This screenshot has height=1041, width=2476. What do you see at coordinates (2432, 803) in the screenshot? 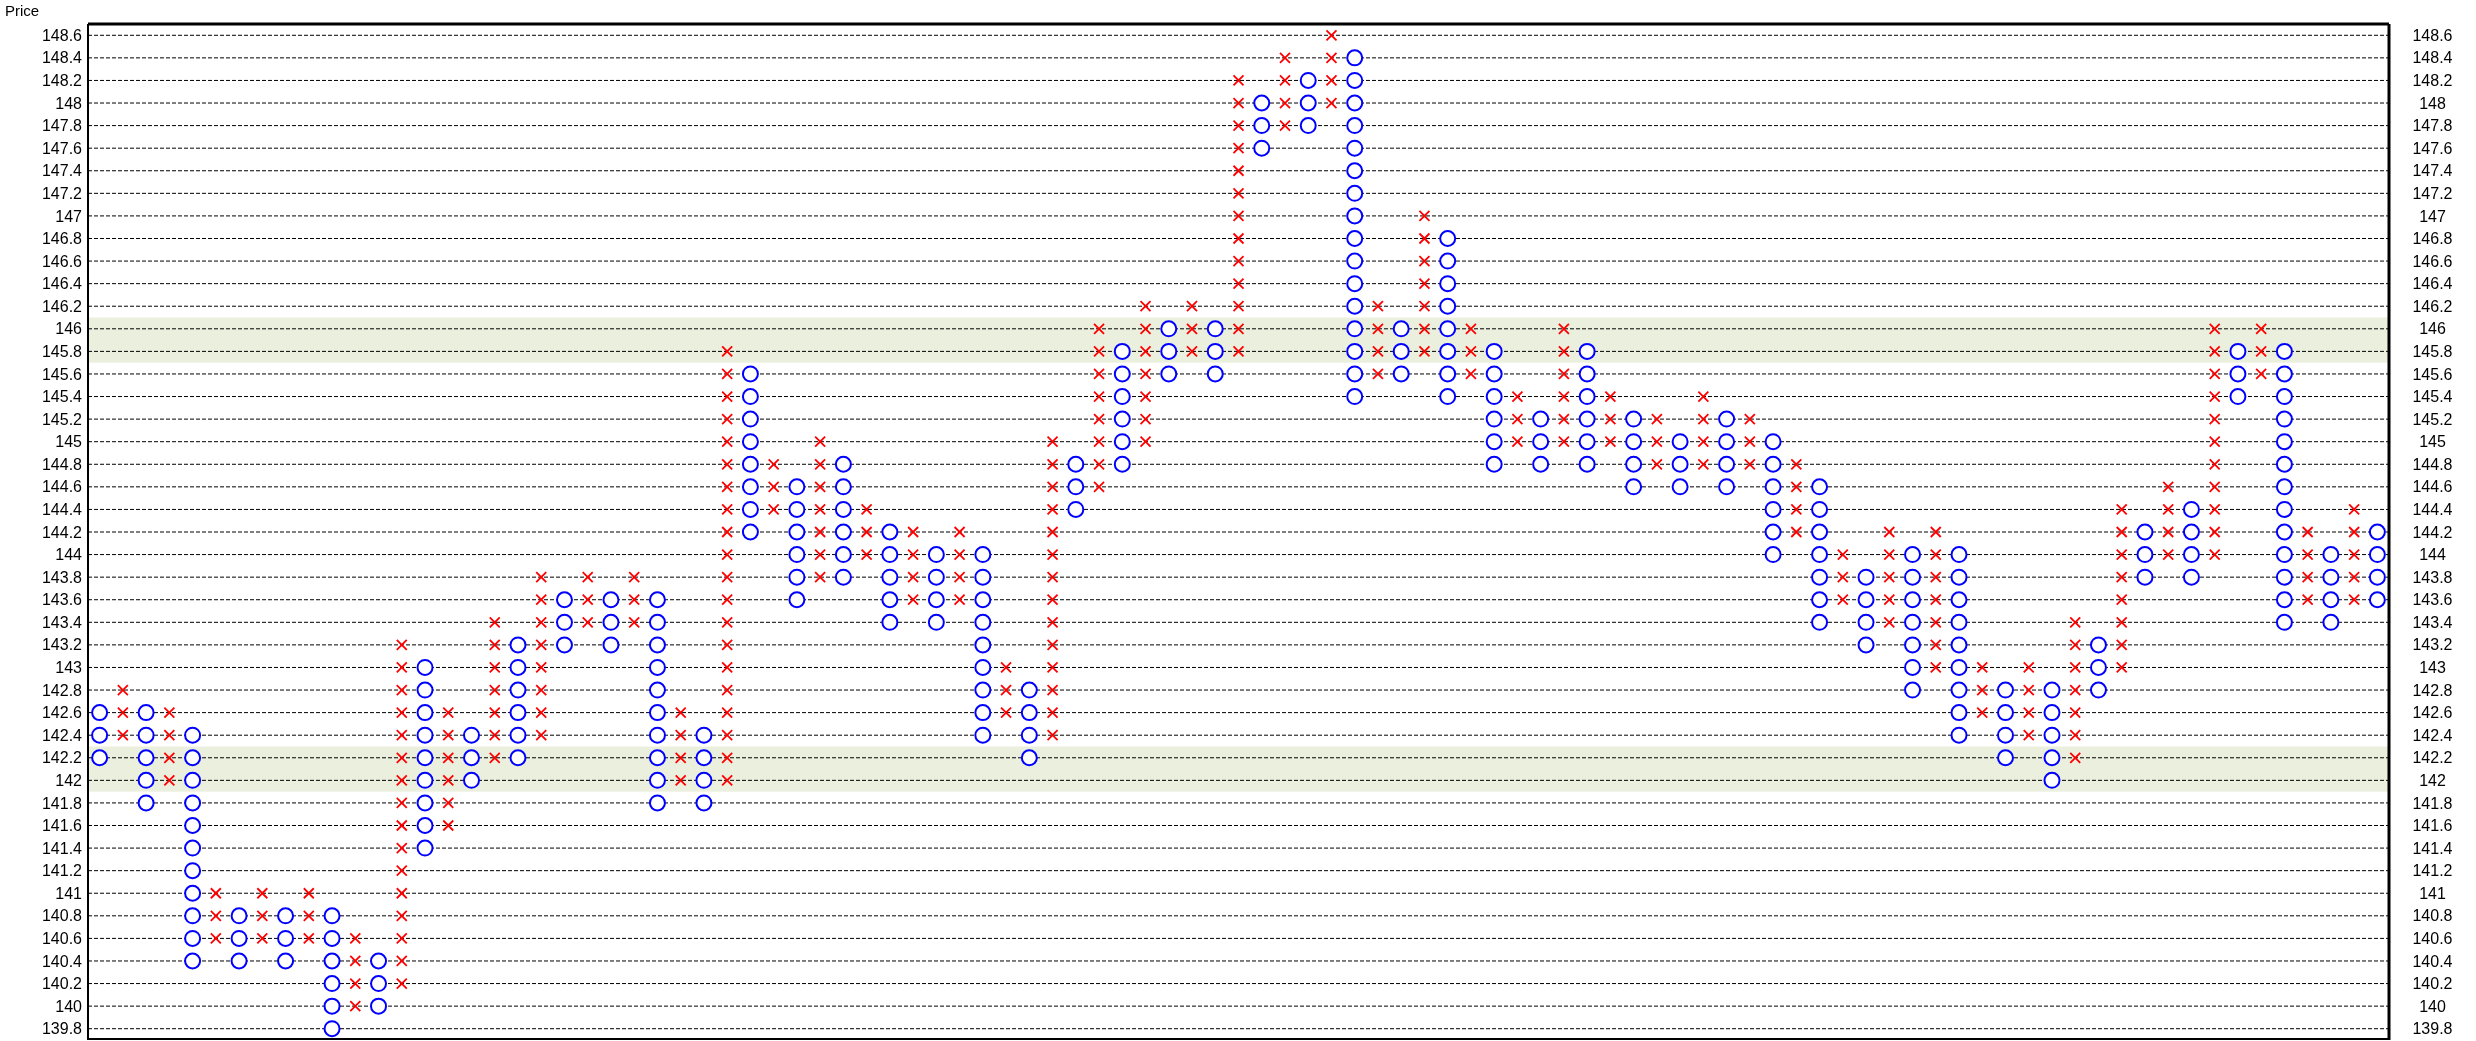
I see `y2-tick-label: 141.8` at bounding box center [2432, 803].